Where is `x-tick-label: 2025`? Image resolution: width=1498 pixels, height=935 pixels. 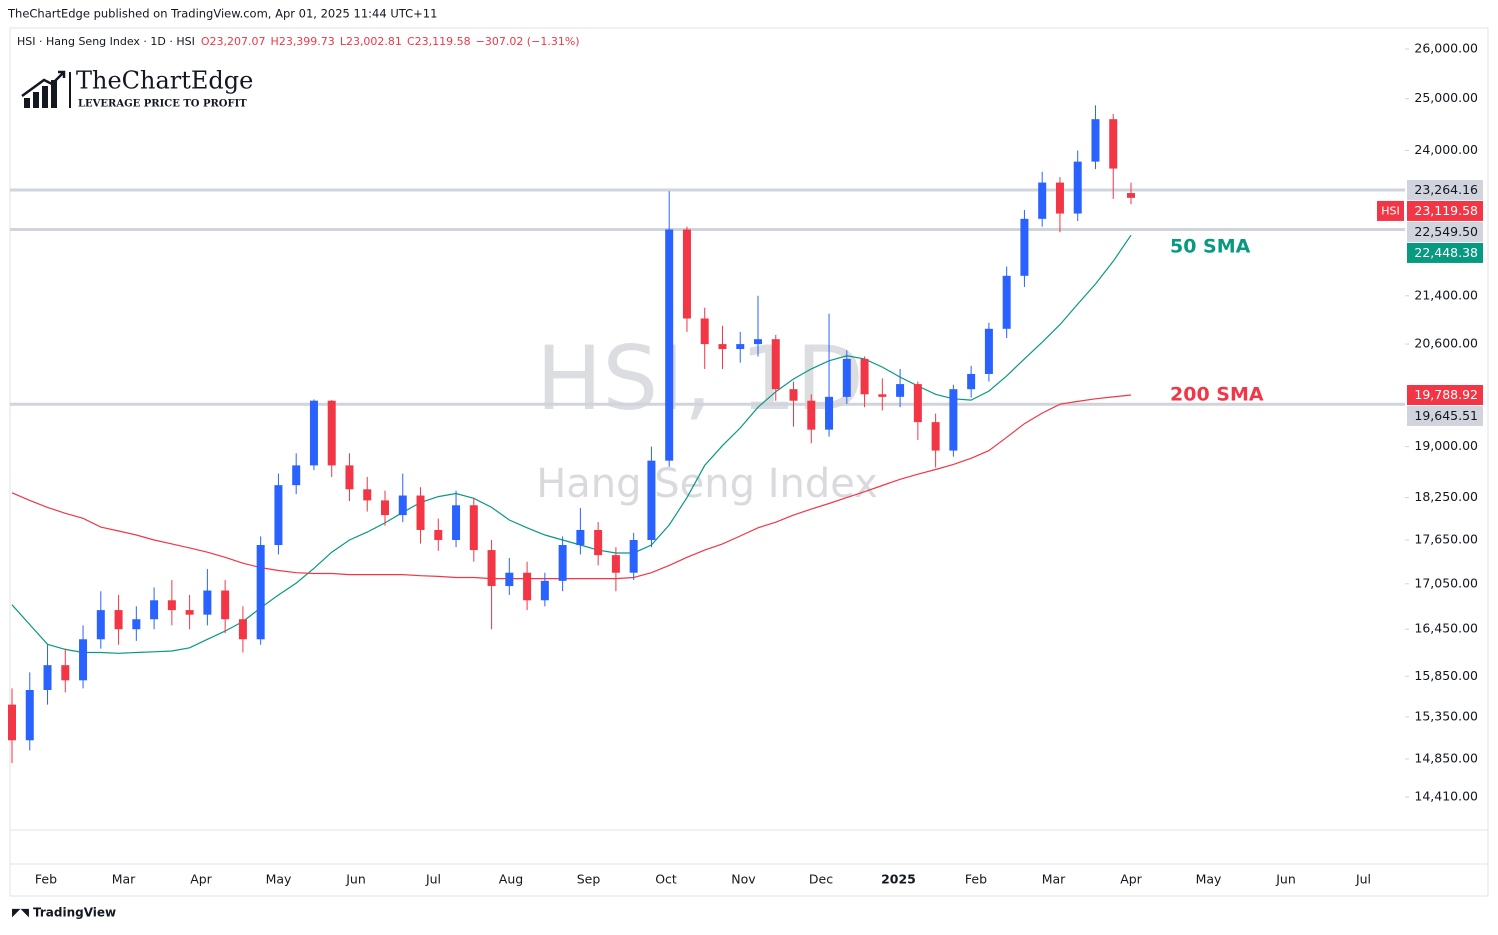
x-tick-label: 2025 is located at coordinates (898, 879).